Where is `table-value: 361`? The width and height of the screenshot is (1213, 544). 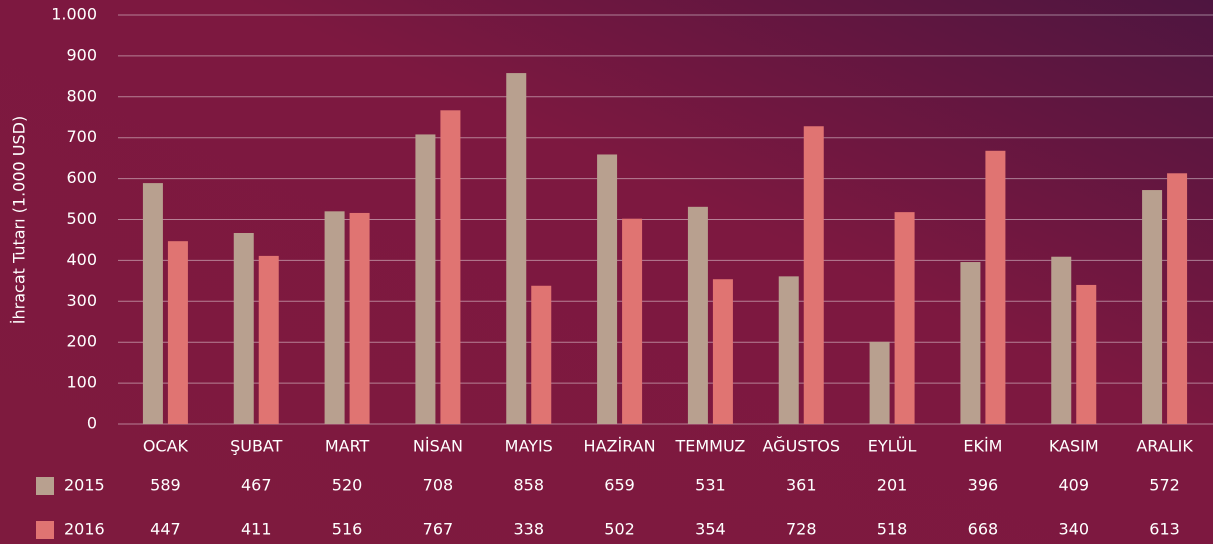 table-value: 361 is located at coordinates (801, 485).